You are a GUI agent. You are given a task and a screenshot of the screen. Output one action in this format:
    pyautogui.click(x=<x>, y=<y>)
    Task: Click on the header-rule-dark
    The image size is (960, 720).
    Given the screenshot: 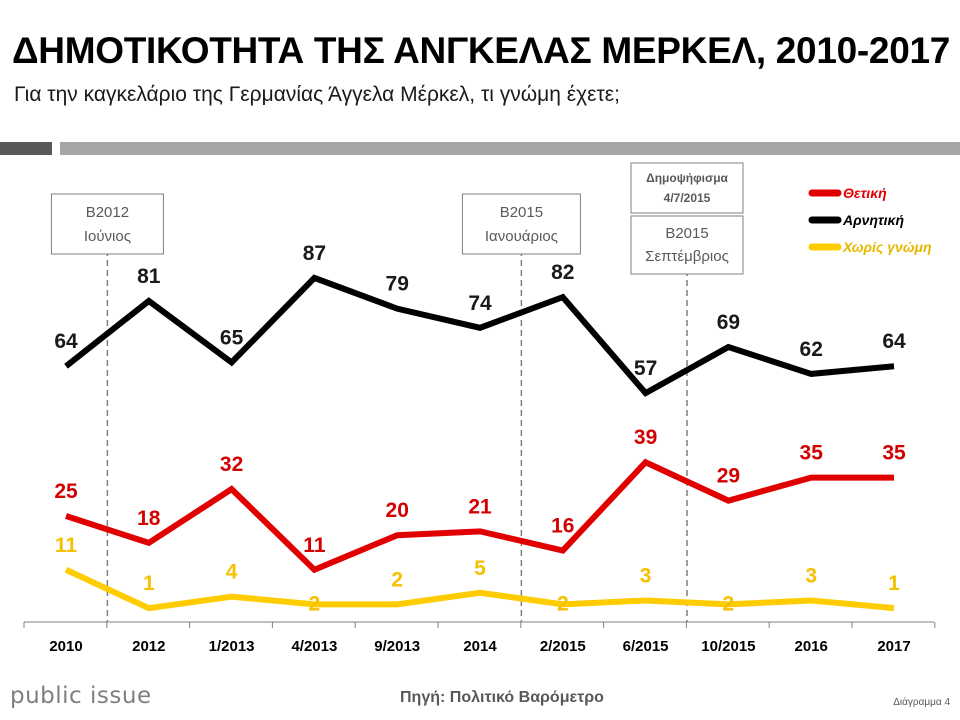 What is the action you would take?
    pyautogui.click(x=26, y=148)
    